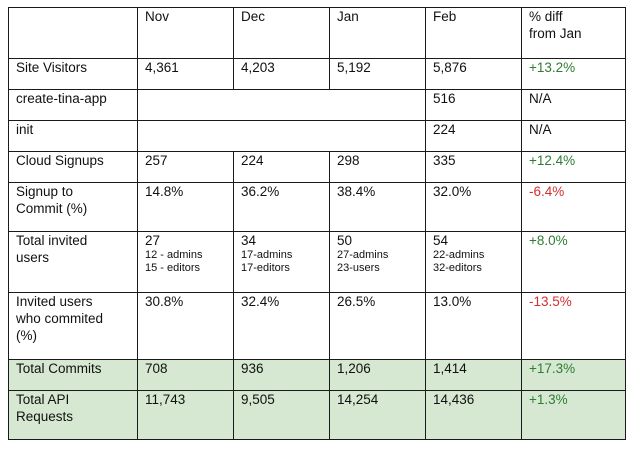  Describe the element at coordinates (265, 268) in the screenshot. I see `cell-sub-editors: 17-editors` at that location.